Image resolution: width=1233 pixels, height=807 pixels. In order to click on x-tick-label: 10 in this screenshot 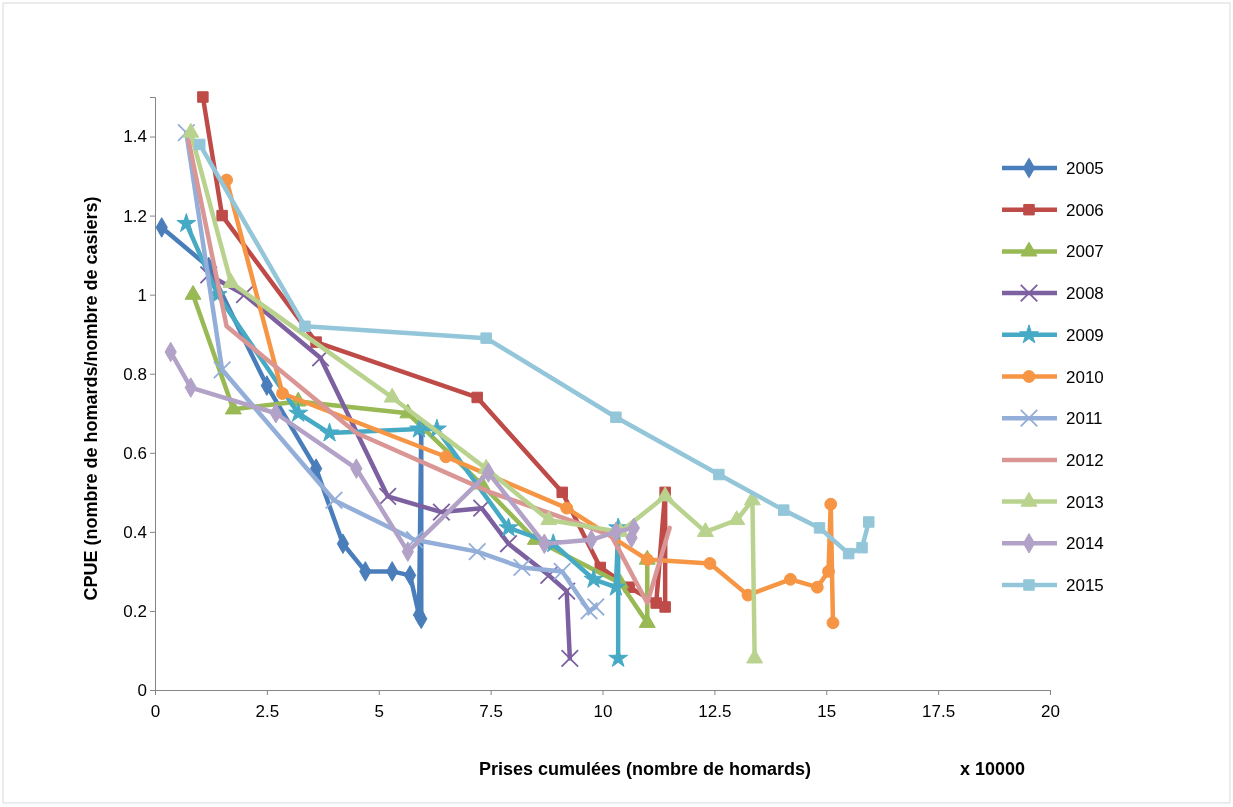, I will do `click(603, 711)`.